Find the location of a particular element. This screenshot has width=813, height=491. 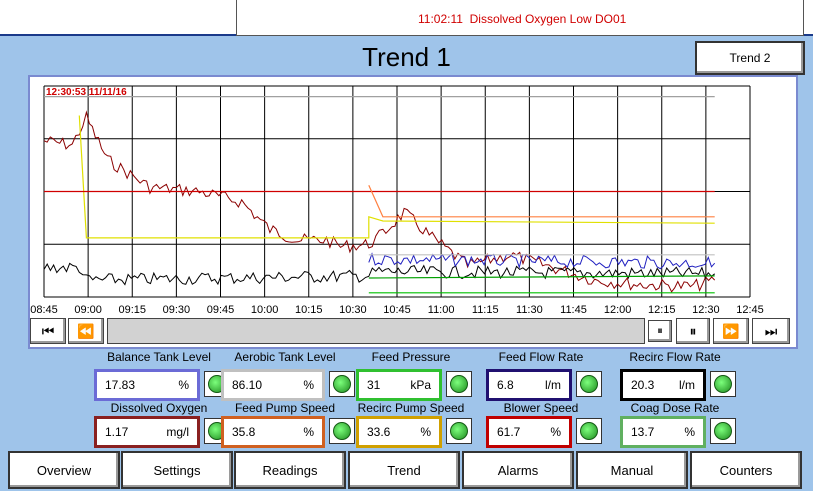

tab-manual: Manual is located at coordinates (632, 470).